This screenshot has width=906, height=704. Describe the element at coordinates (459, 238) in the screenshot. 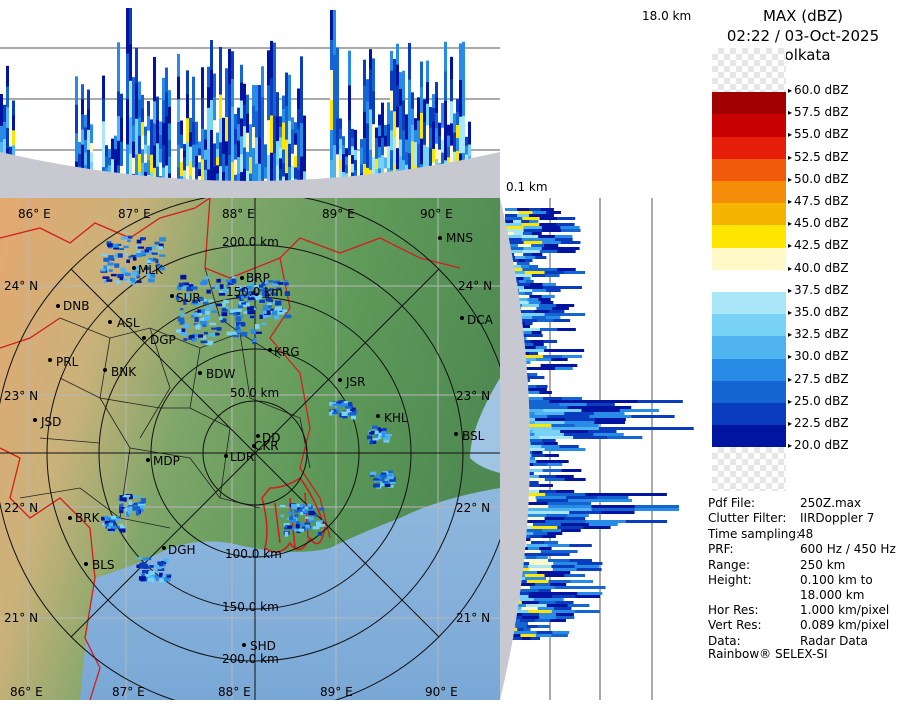

I see `station-mns: MNS` at that location.